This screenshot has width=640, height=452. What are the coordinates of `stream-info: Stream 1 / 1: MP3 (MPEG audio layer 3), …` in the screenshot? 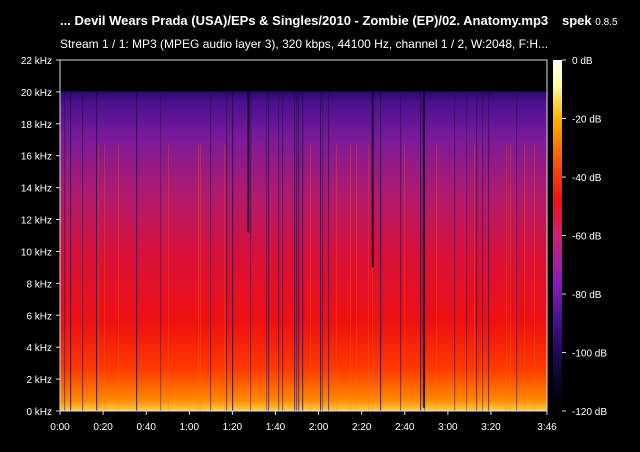 It's located at (304, 44).